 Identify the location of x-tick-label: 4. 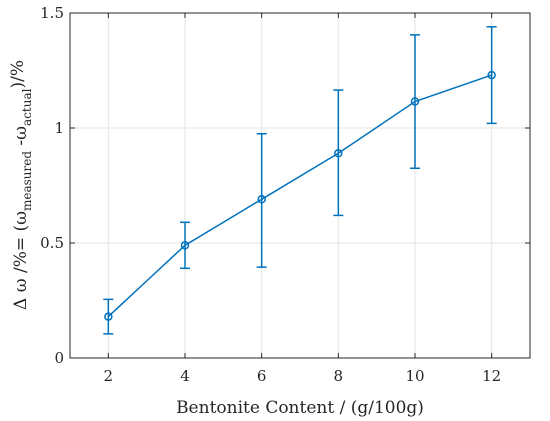
(185, 376).